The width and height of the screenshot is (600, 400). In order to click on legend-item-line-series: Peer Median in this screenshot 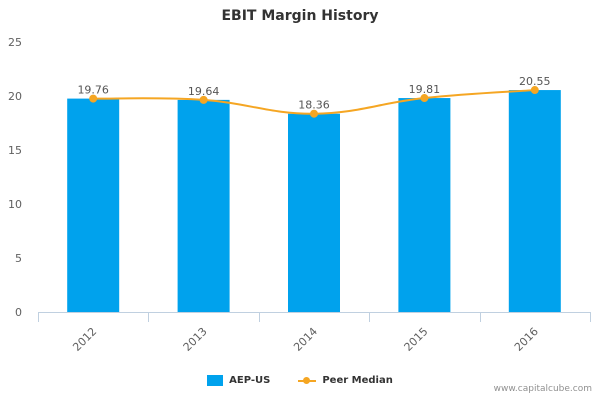, I will do `click(345, 380)`.